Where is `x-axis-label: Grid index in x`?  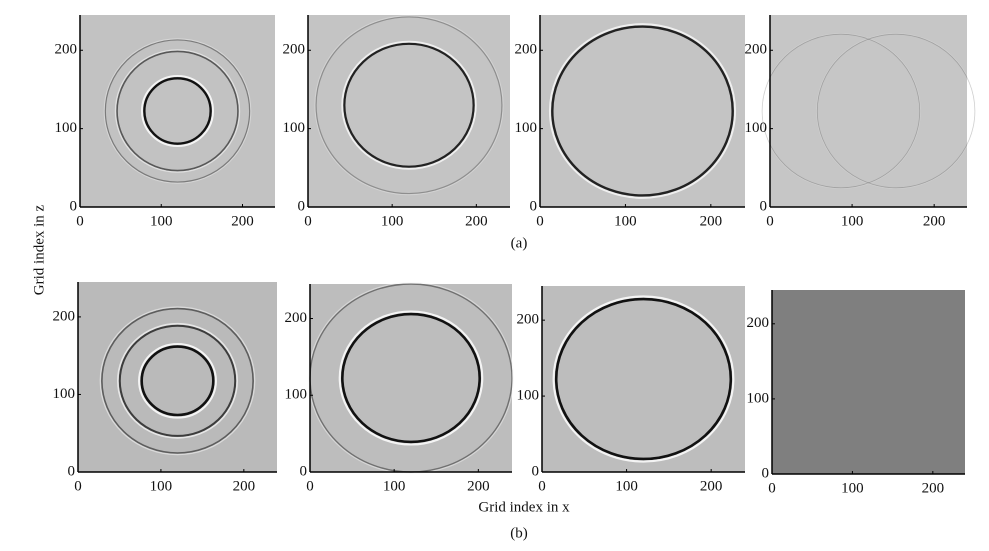
x-axis-label: Grid index in x is located at coordinates (524, 507).